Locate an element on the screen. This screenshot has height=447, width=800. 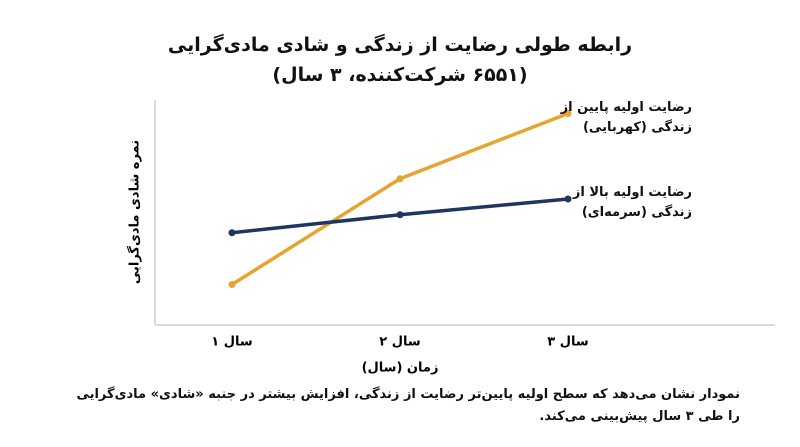
series-label: رضایت اولیه بالا از زندگی (سرمه‌ای) is located at coordinates (632, 202).